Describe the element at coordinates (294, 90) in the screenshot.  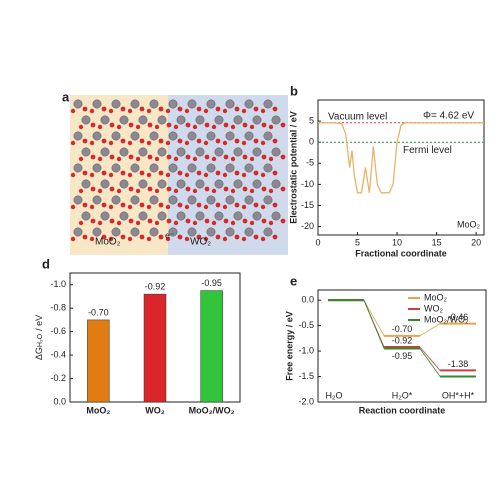
I see `panel-label: b` at that location.